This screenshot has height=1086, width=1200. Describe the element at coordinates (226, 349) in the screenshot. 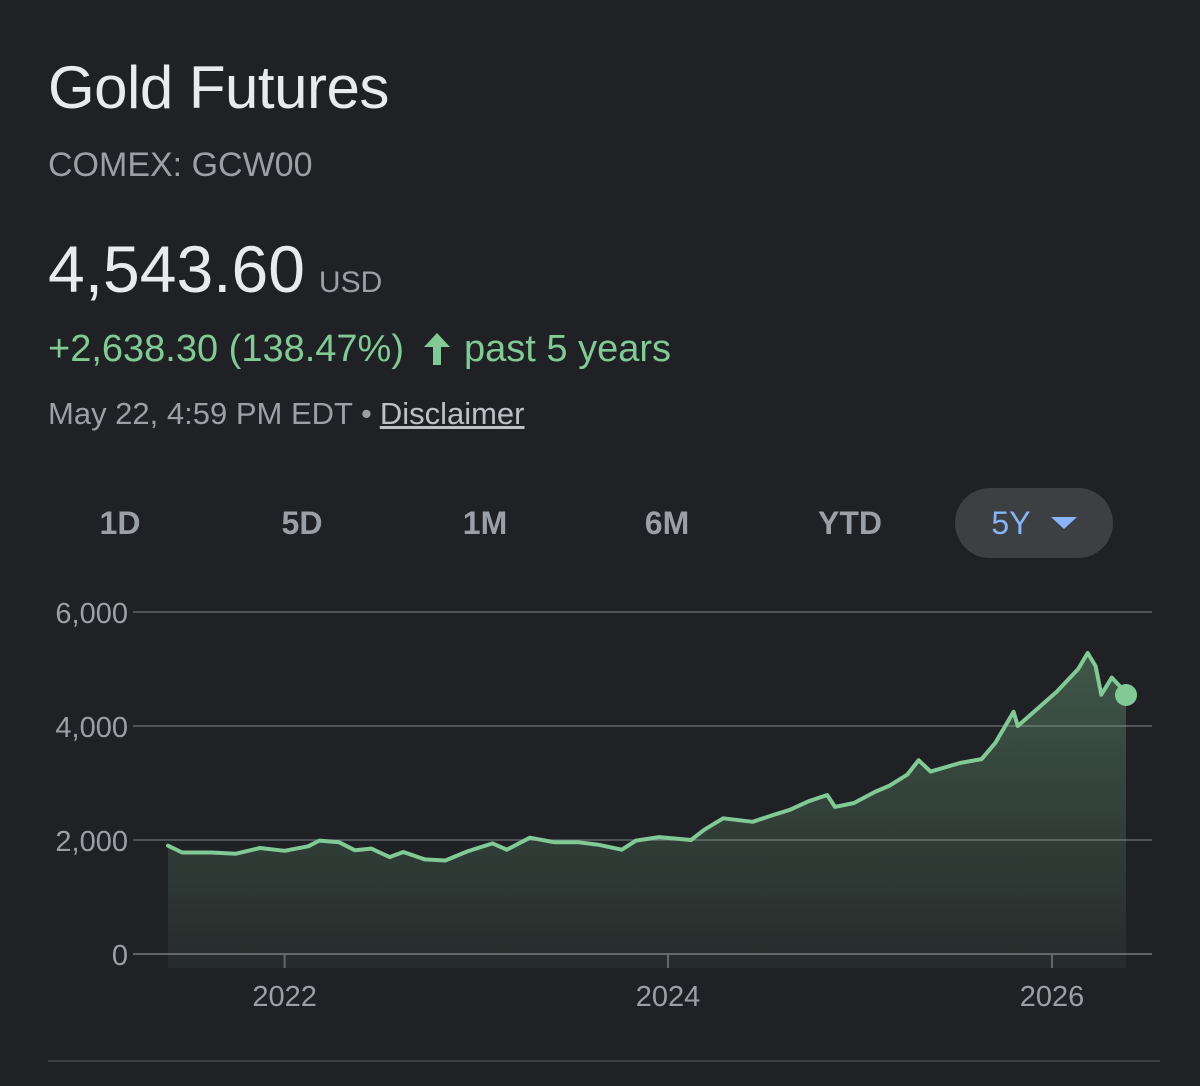

I see `change-value: +2,638.30 (138.47%)` at that location.